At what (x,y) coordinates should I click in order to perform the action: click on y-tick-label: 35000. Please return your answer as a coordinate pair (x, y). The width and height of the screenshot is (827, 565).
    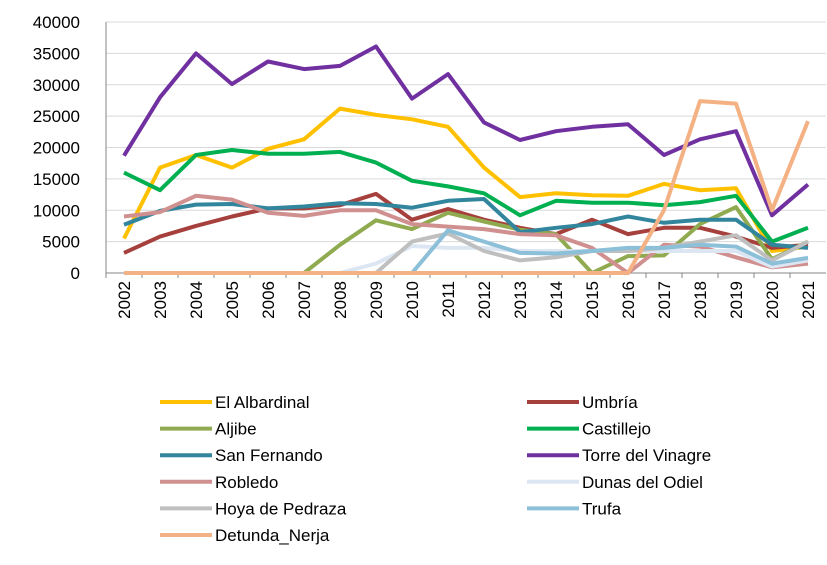
    Looking at the image, I should click on (56, 53).